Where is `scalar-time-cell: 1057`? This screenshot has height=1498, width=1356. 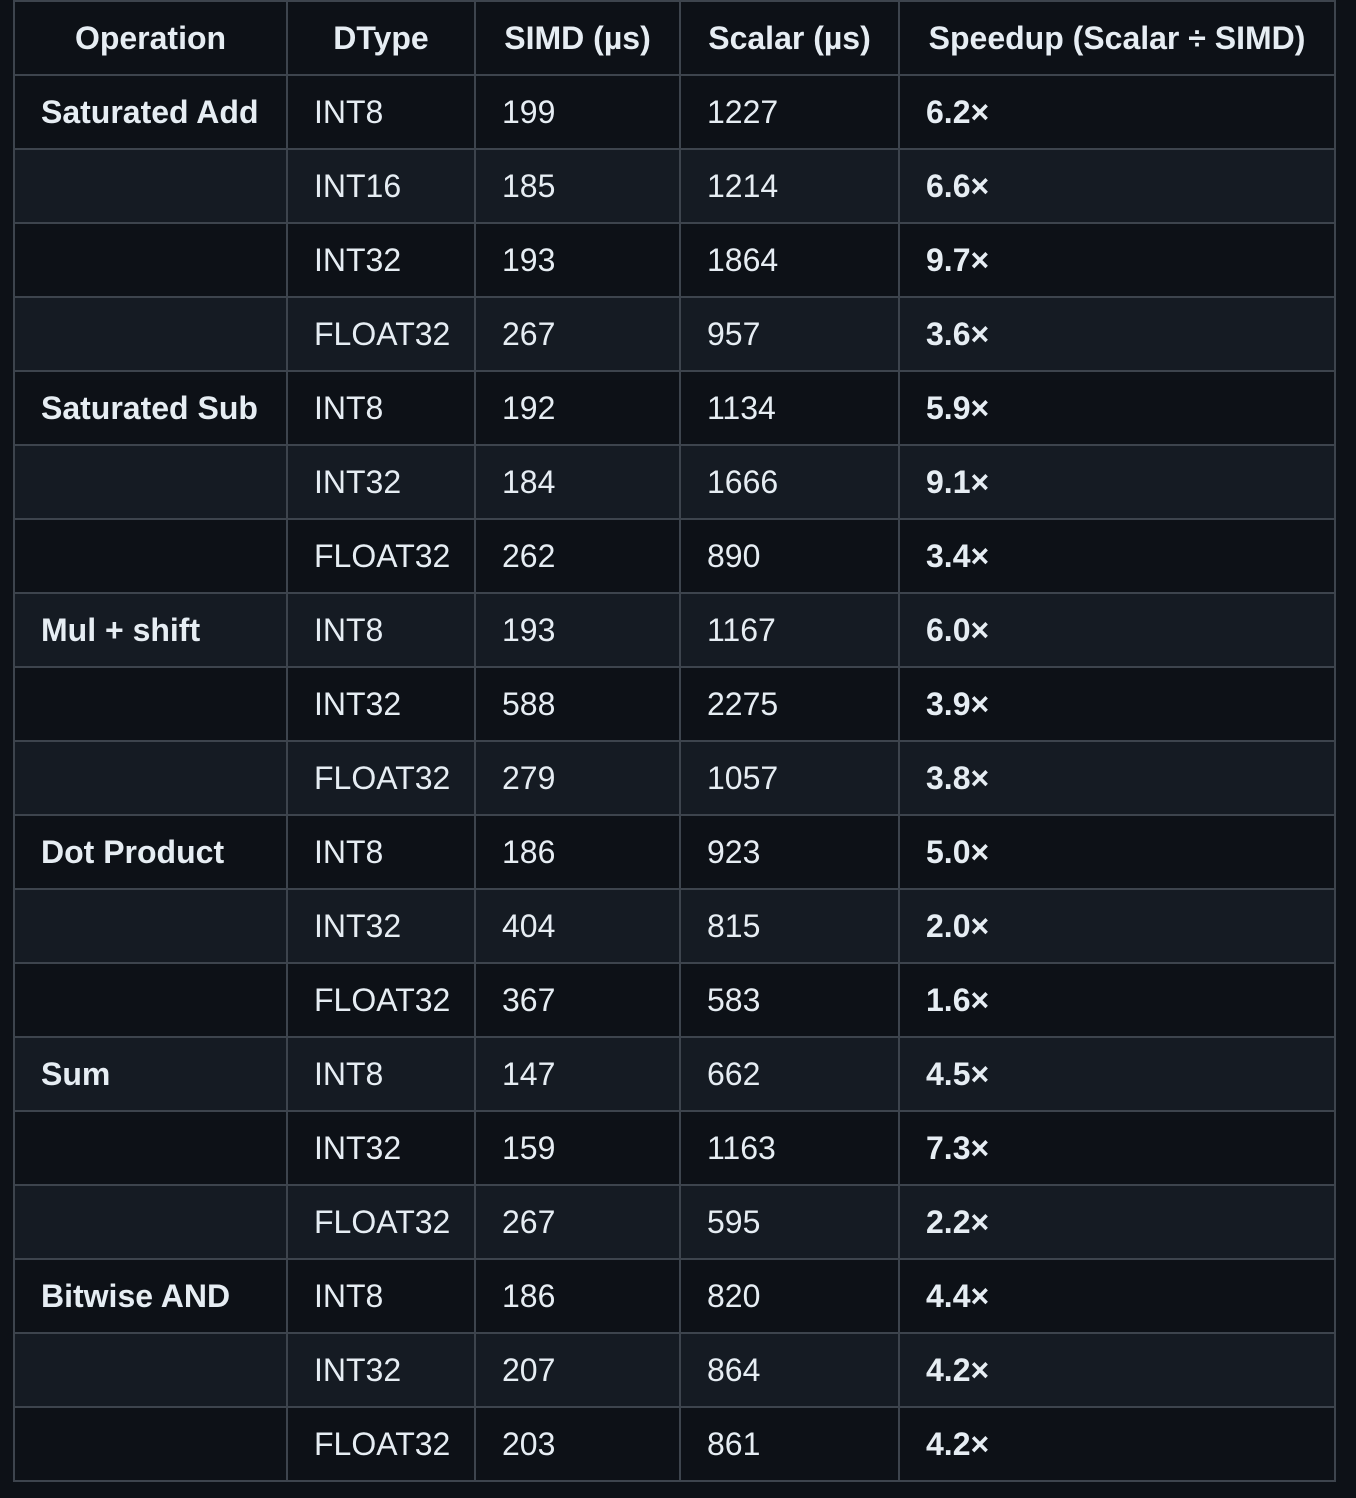
scalar-time-cell: 1057 is located at coordinates (789, 778).